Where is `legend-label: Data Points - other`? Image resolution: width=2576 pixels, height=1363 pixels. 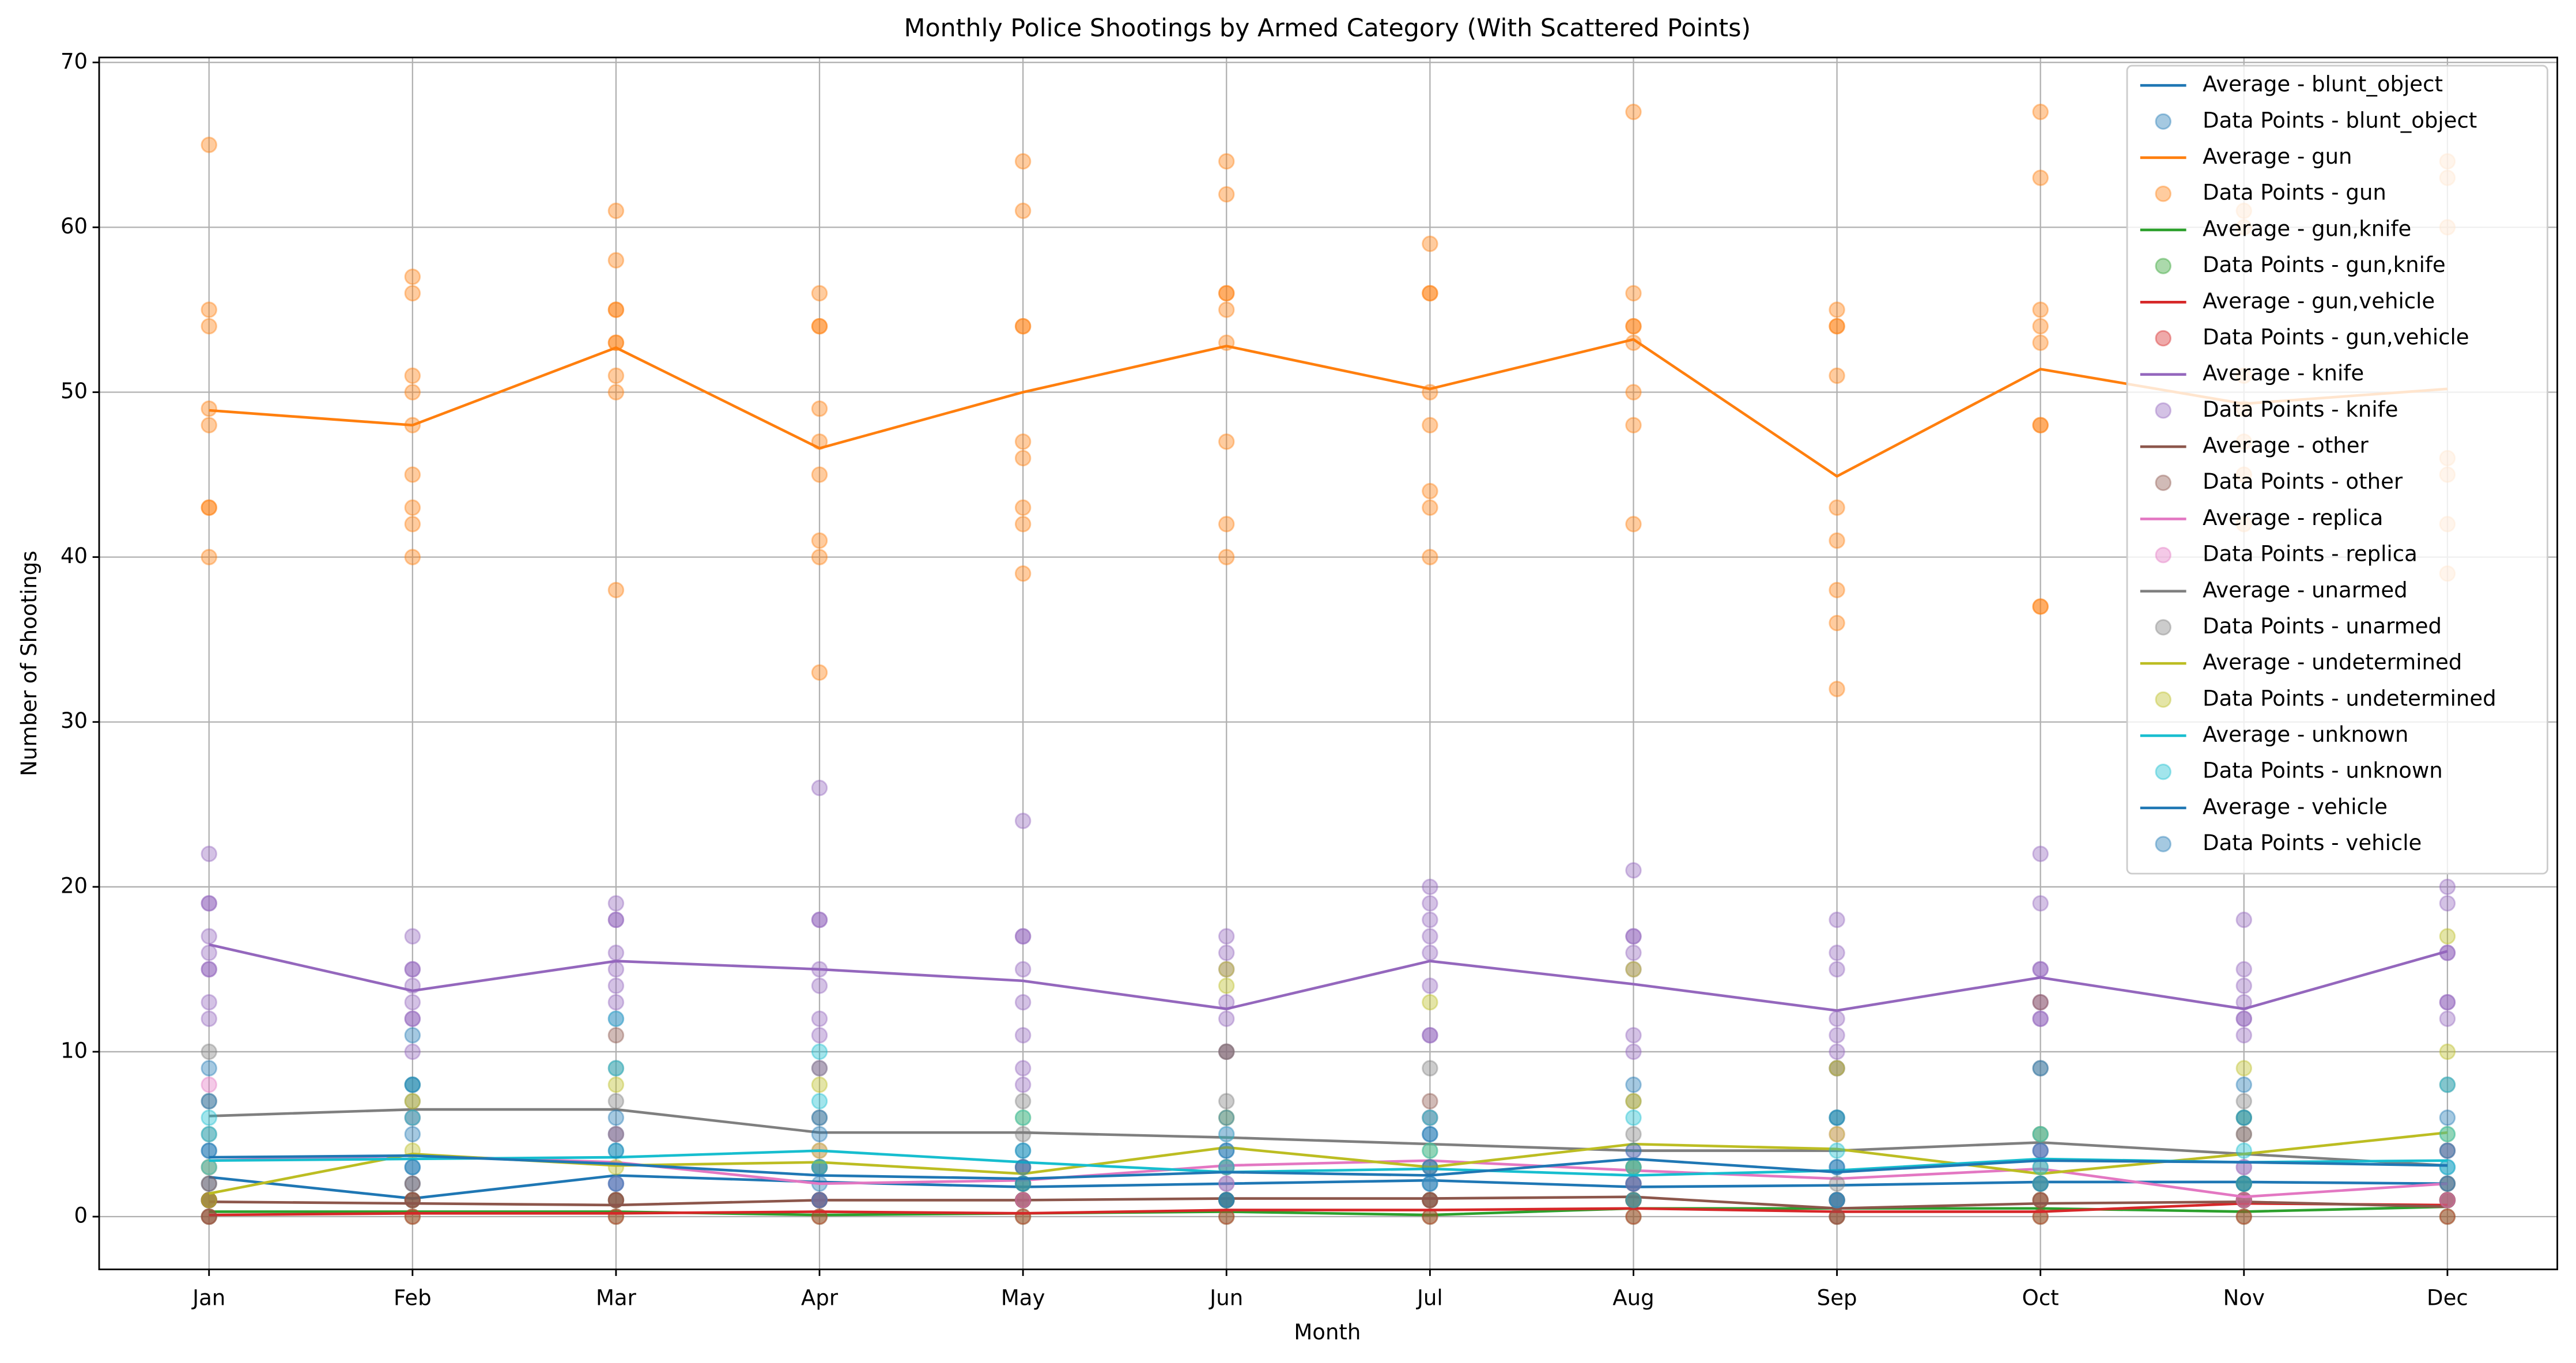 legend-label: Data Points - other is located at coordinates (2303, 481).